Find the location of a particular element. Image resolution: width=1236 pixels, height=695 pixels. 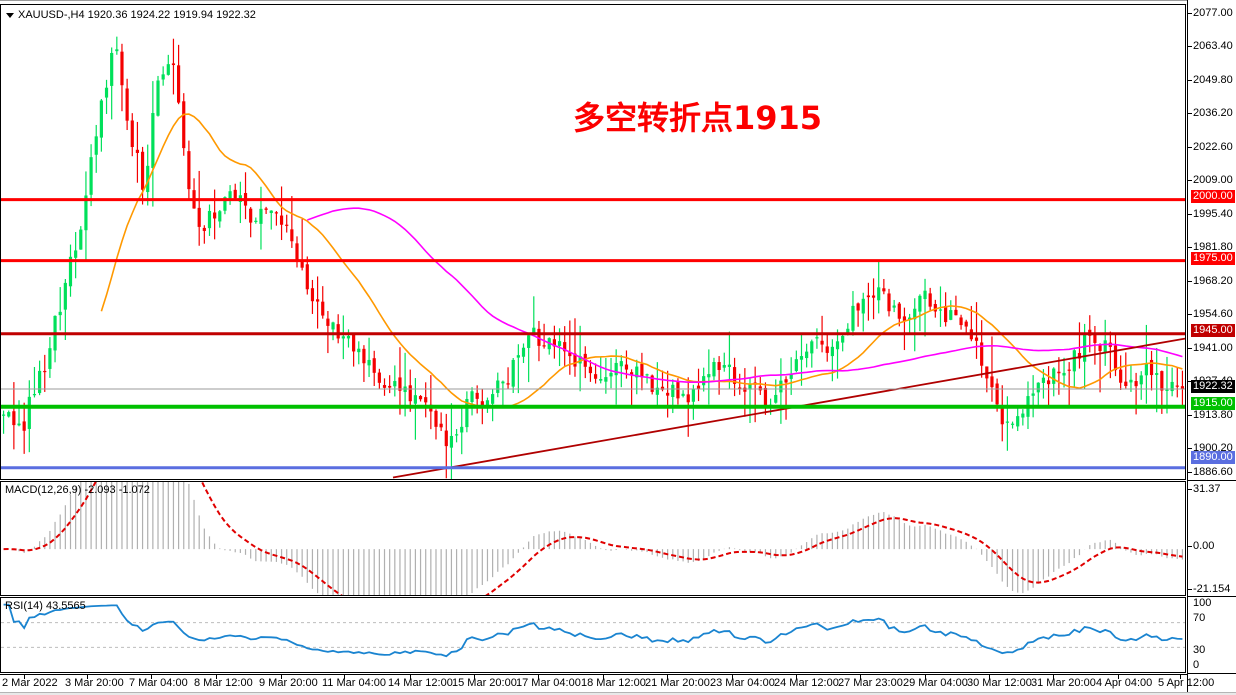

time-axis-label: 24 Mar 12:00 is located at coordinates (806, 683).